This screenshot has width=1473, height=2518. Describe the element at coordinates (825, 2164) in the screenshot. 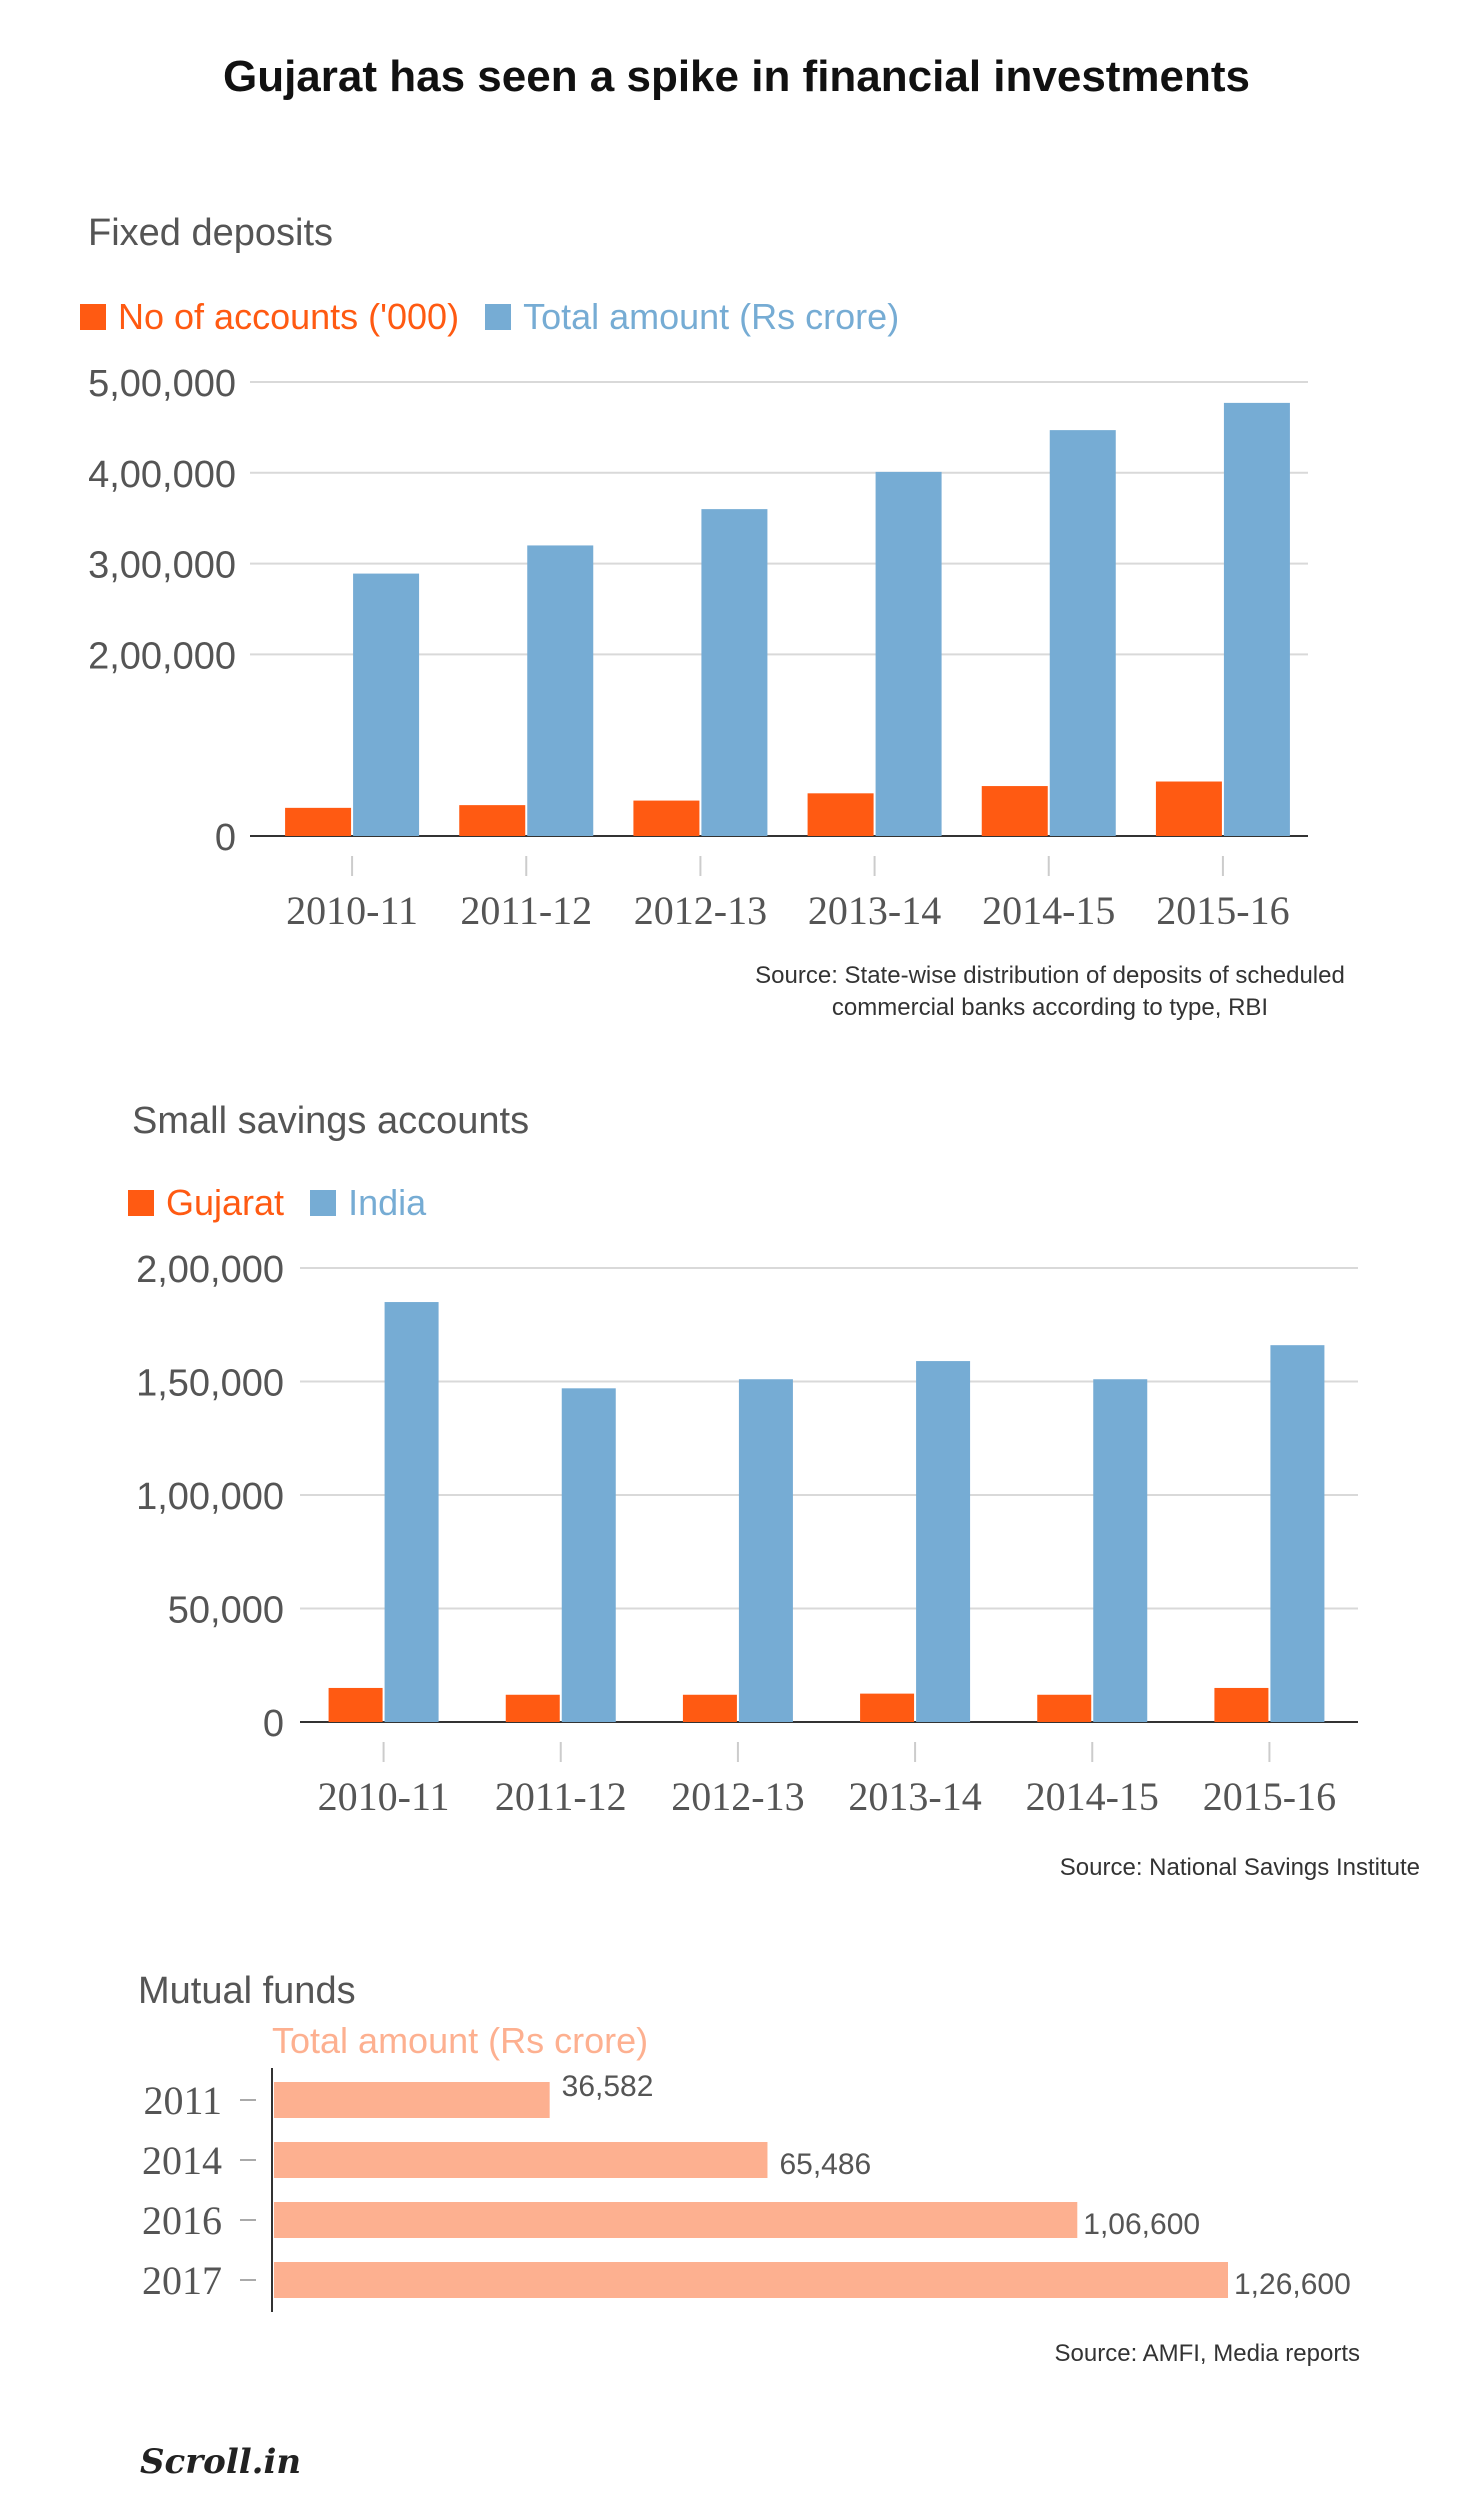

I see `data-label: 65,486` at that location.